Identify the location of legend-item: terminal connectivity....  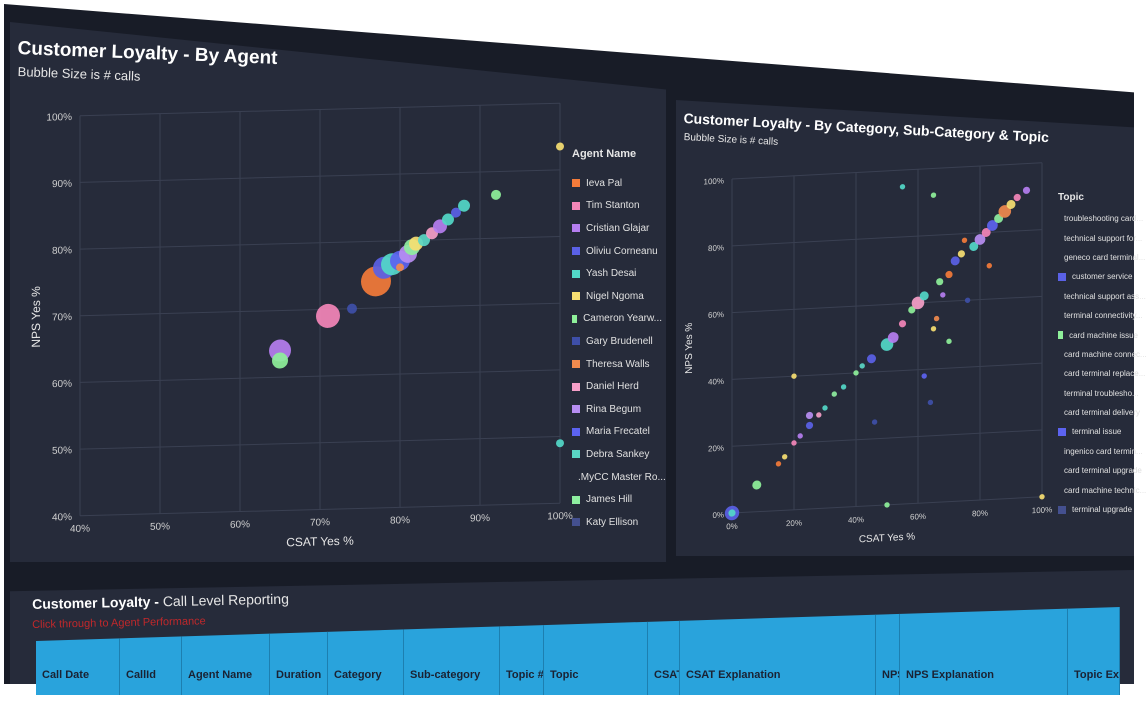
(1100, 315).